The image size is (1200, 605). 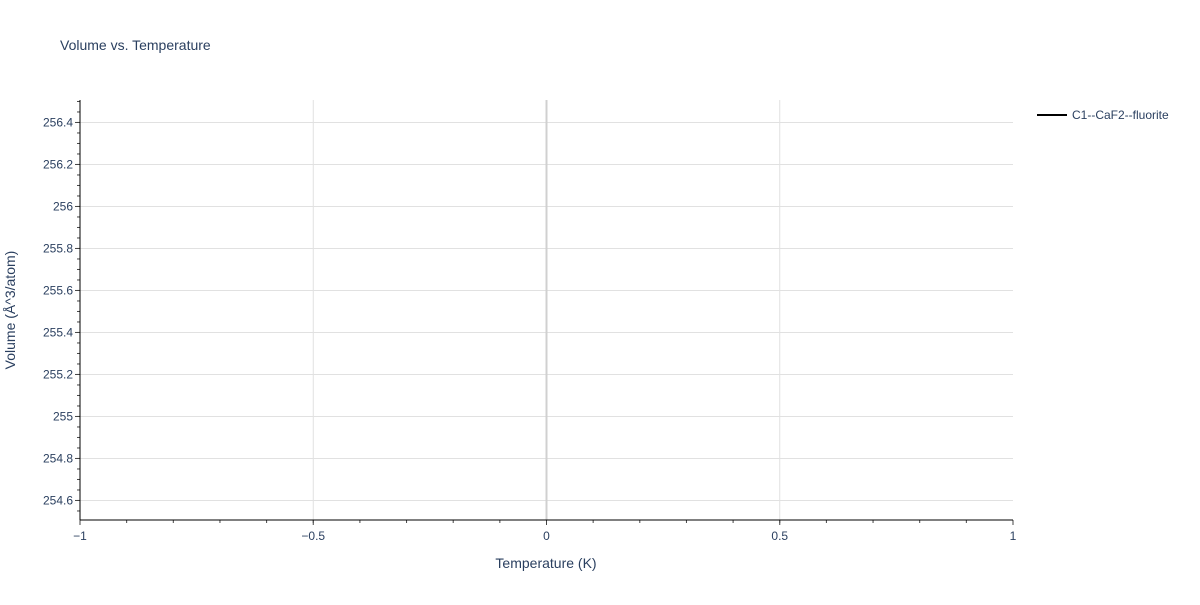 I want to click on x-tick-label: −0.5, so click(x=313, y=536).